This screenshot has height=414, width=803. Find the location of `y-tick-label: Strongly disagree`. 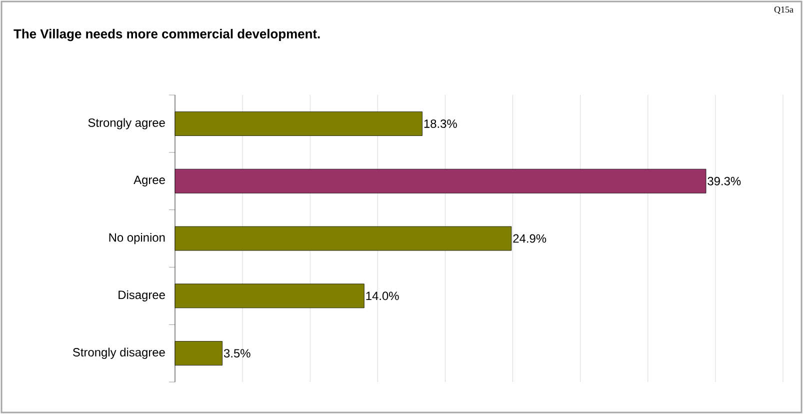

y-tick-label: Strongly disagree is located at coordinates (118, 353).